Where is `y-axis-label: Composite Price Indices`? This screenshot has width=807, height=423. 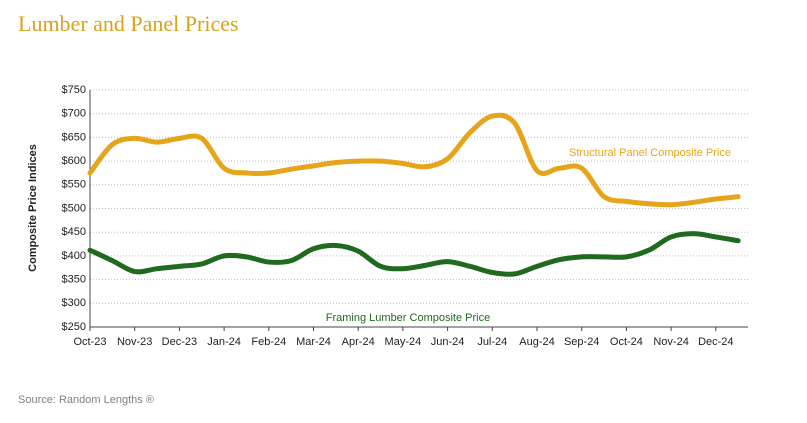 y-axis-label: Composite Price Indices is located at coordinates (33, 208).